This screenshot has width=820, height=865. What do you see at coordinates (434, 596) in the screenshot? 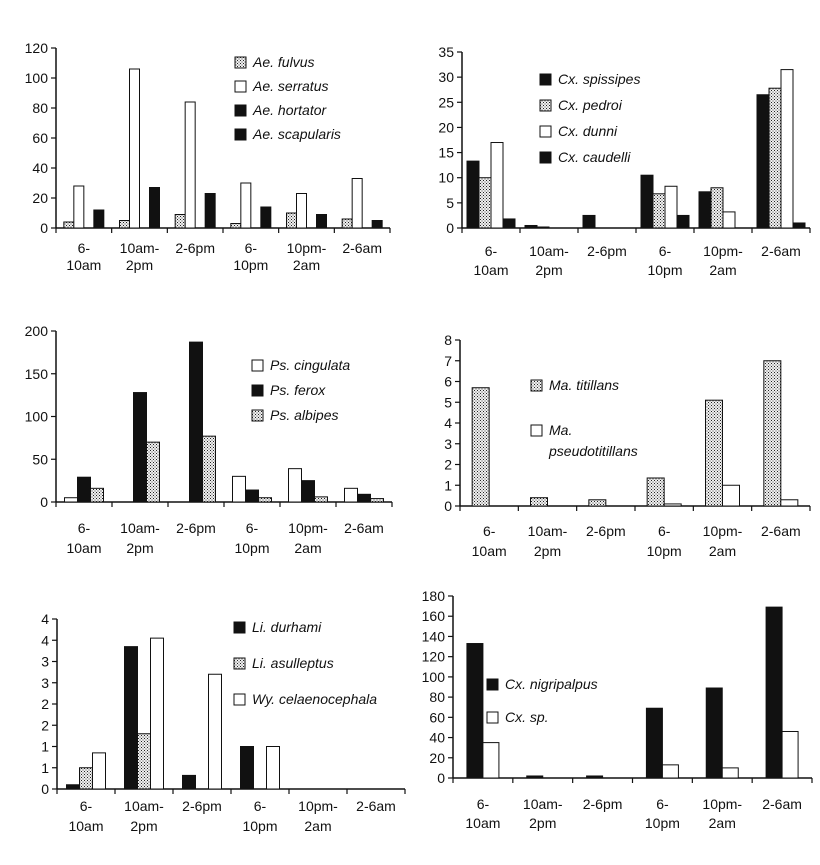
I see `y-tick-label: 180` at bounding box center [434, 596].